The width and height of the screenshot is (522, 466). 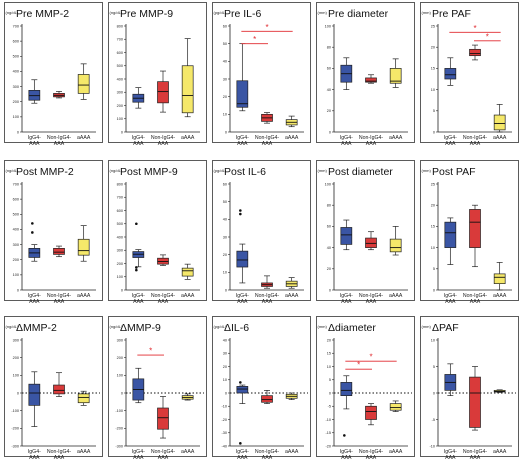 What do you see at coordinates (149, 172) in the screenshot?
I see `panel-title: Post MMP-9` at bounding box center [149, 172].